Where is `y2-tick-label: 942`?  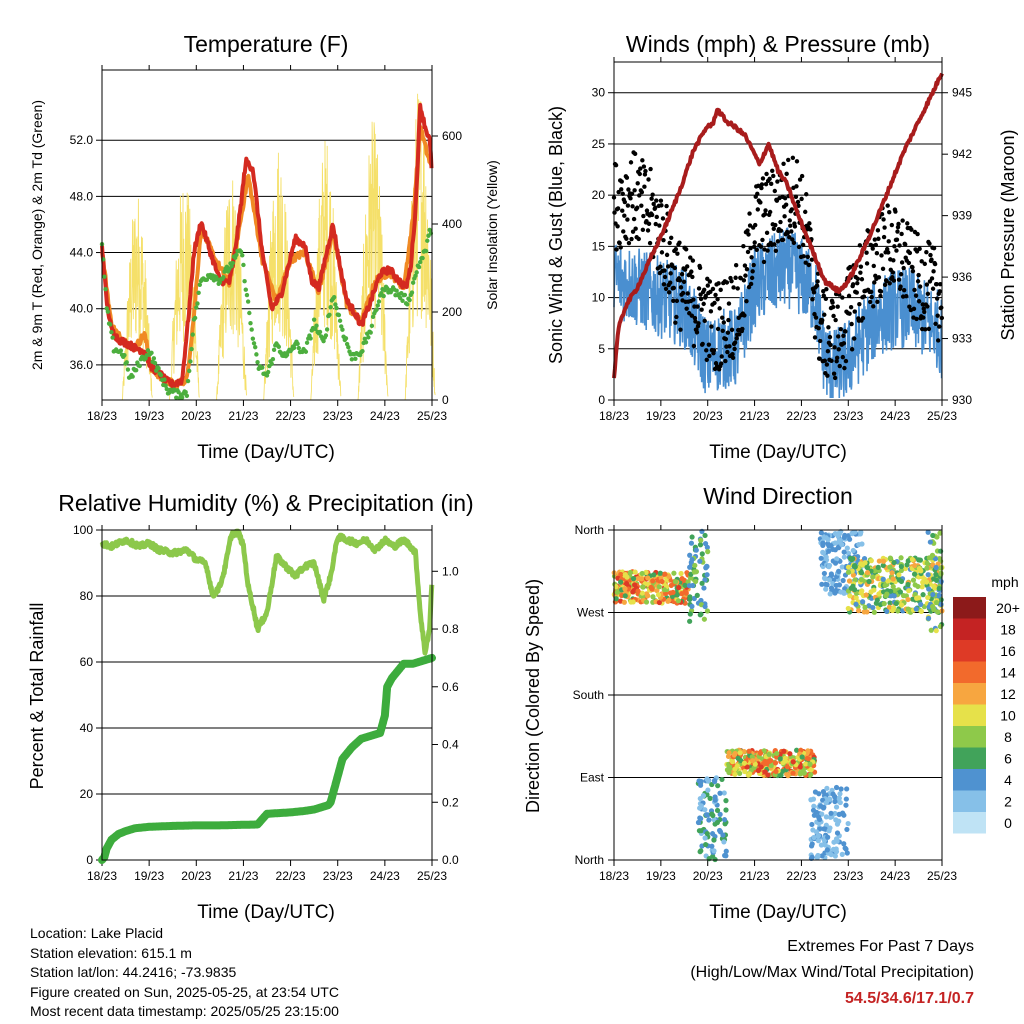 y2-tick-label: 942 is located at coordinates (962, 154).